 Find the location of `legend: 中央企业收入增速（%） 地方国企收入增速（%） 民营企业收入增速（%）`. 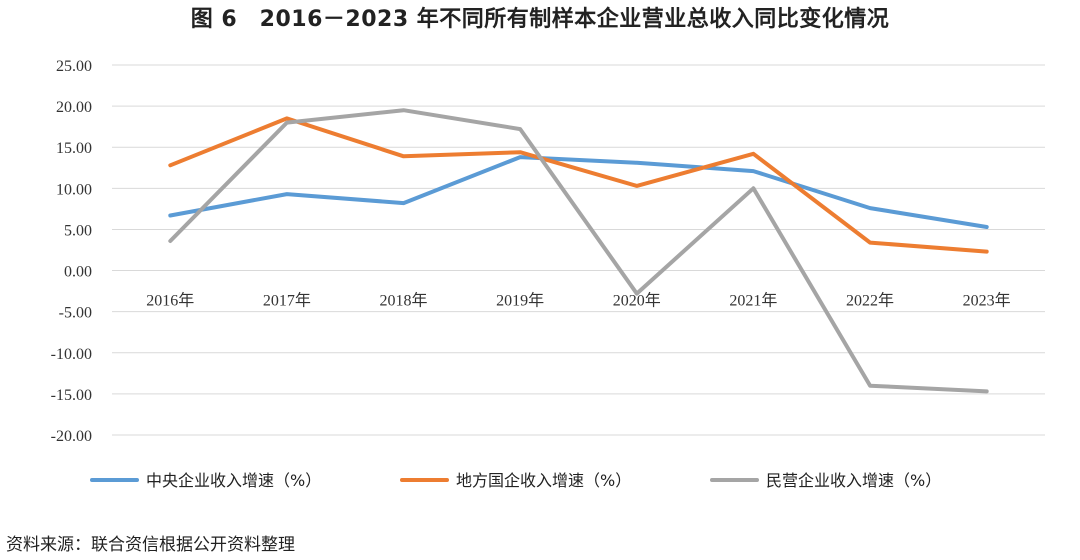

legend: 中央企业收入增速（%） 地方国企收入增速（%） 民营企业收入增速（%） is located at coordinates (515, 480).